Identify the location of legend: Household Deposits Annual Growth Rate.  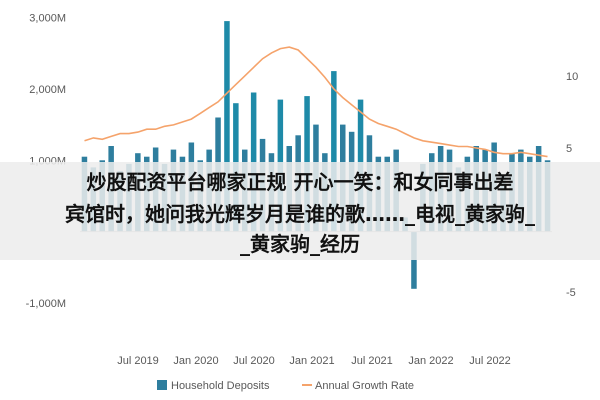
(285, 386).